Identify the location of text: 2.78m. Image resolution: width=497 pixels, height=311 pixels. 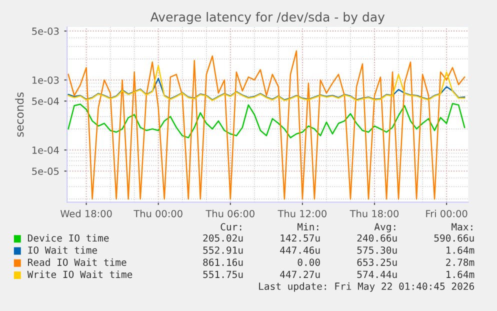
(460, 262).